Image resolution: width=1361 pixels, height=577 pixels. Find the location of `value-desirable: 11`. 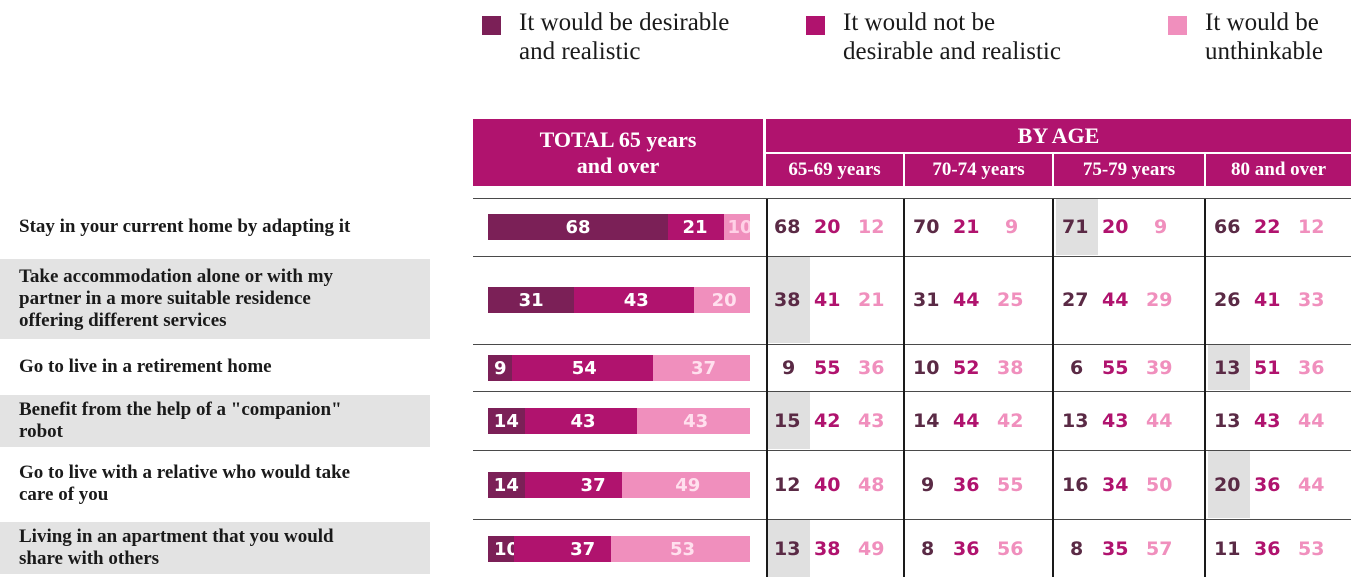

value-desirable: 11 is located at coordinates (1227, 549).